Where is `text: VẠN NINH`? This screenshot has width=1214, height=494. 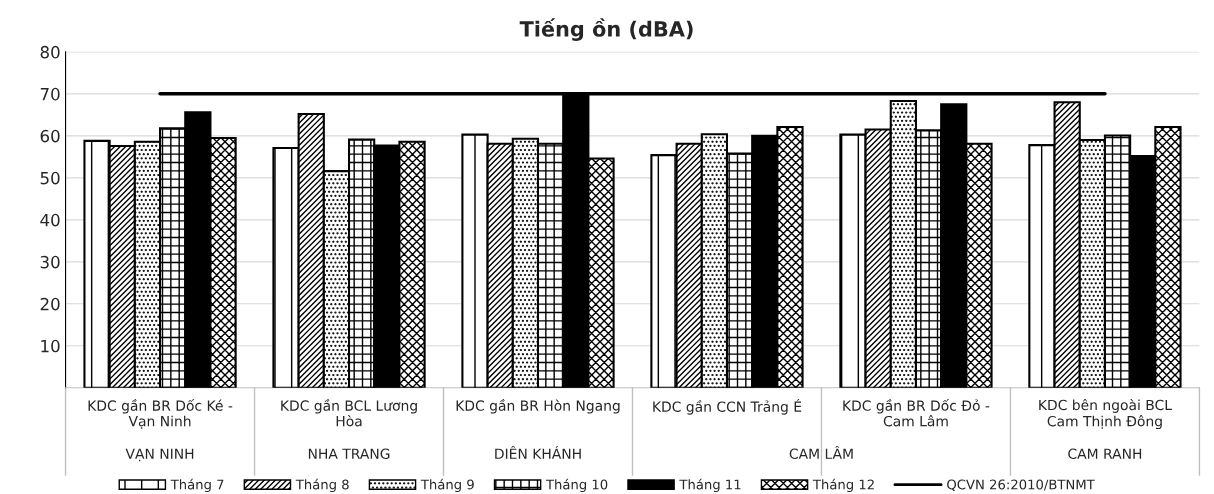
text: VẠN NINH is located at coordinates (159, 455).